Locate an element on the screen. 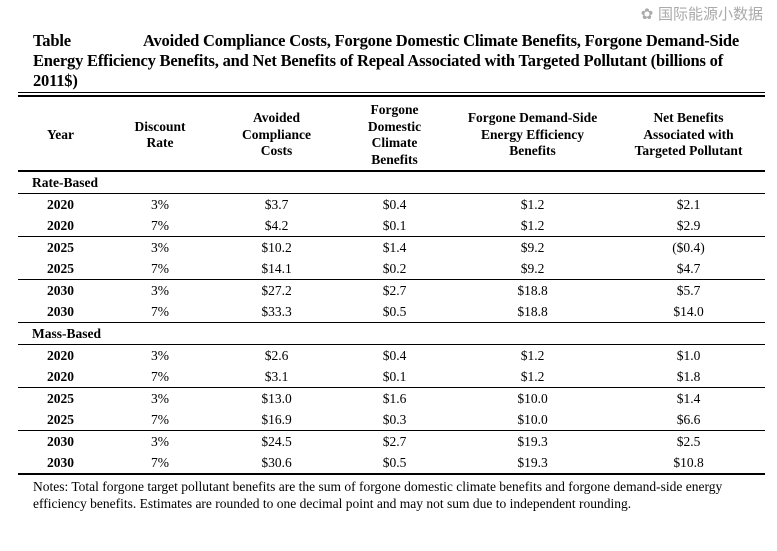 Image resolution: width=777 pixels, height=551 pixels. table-row: 2020 7% $3.1 $0.1 $1.2 $1.8 is located at coordinates (391, 377).